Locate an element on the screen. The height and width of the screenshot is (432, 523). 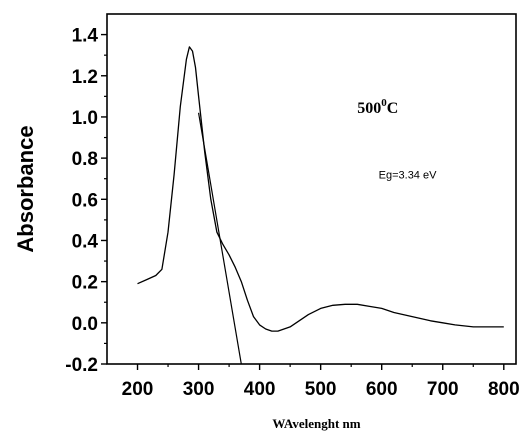
x-tick-label: 300 is located at coordinates (199, 389).